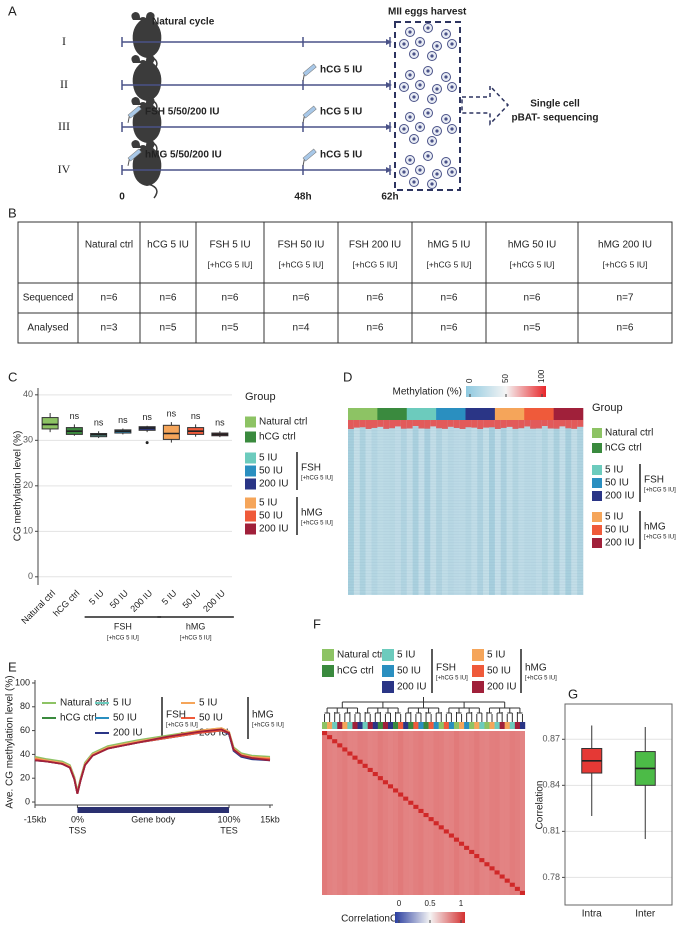 This screenshot has width=685, height=931. What do you see at coordinates (607, 408) in the screenshot?
I see `legend-title: Group` at bounding box center [607, 408].